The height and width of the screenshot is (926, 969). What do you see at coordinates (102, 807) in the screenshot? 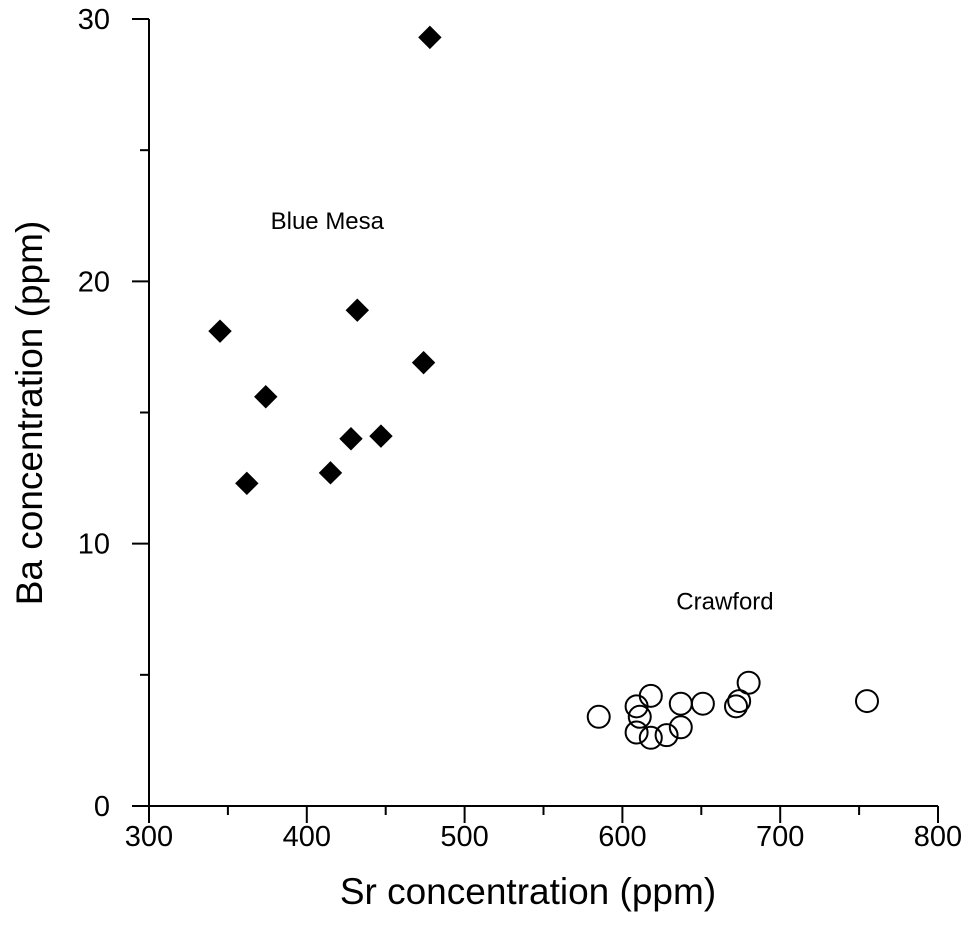
I see `y-tick-label: 0` at bounding box center [102, 807].